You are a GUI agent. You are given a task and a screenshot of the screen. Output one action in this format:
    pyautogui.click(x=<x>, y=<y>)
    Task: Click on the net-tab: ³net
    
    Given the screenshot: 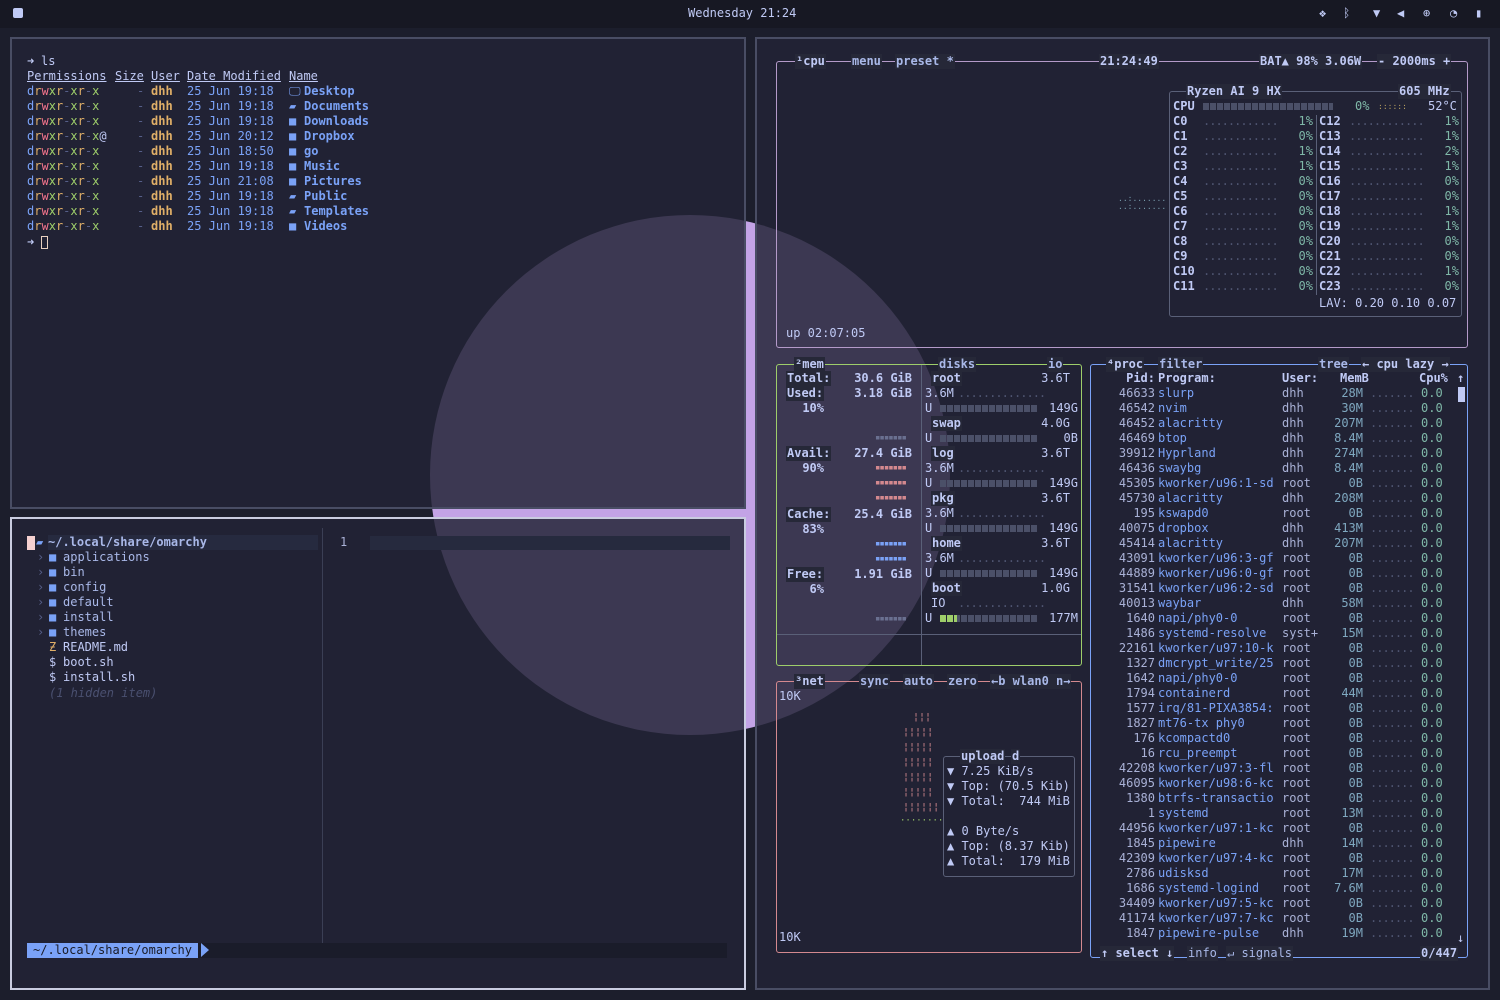 What is the action you would take?
    pyautogui.click(x=809, y=681)
    